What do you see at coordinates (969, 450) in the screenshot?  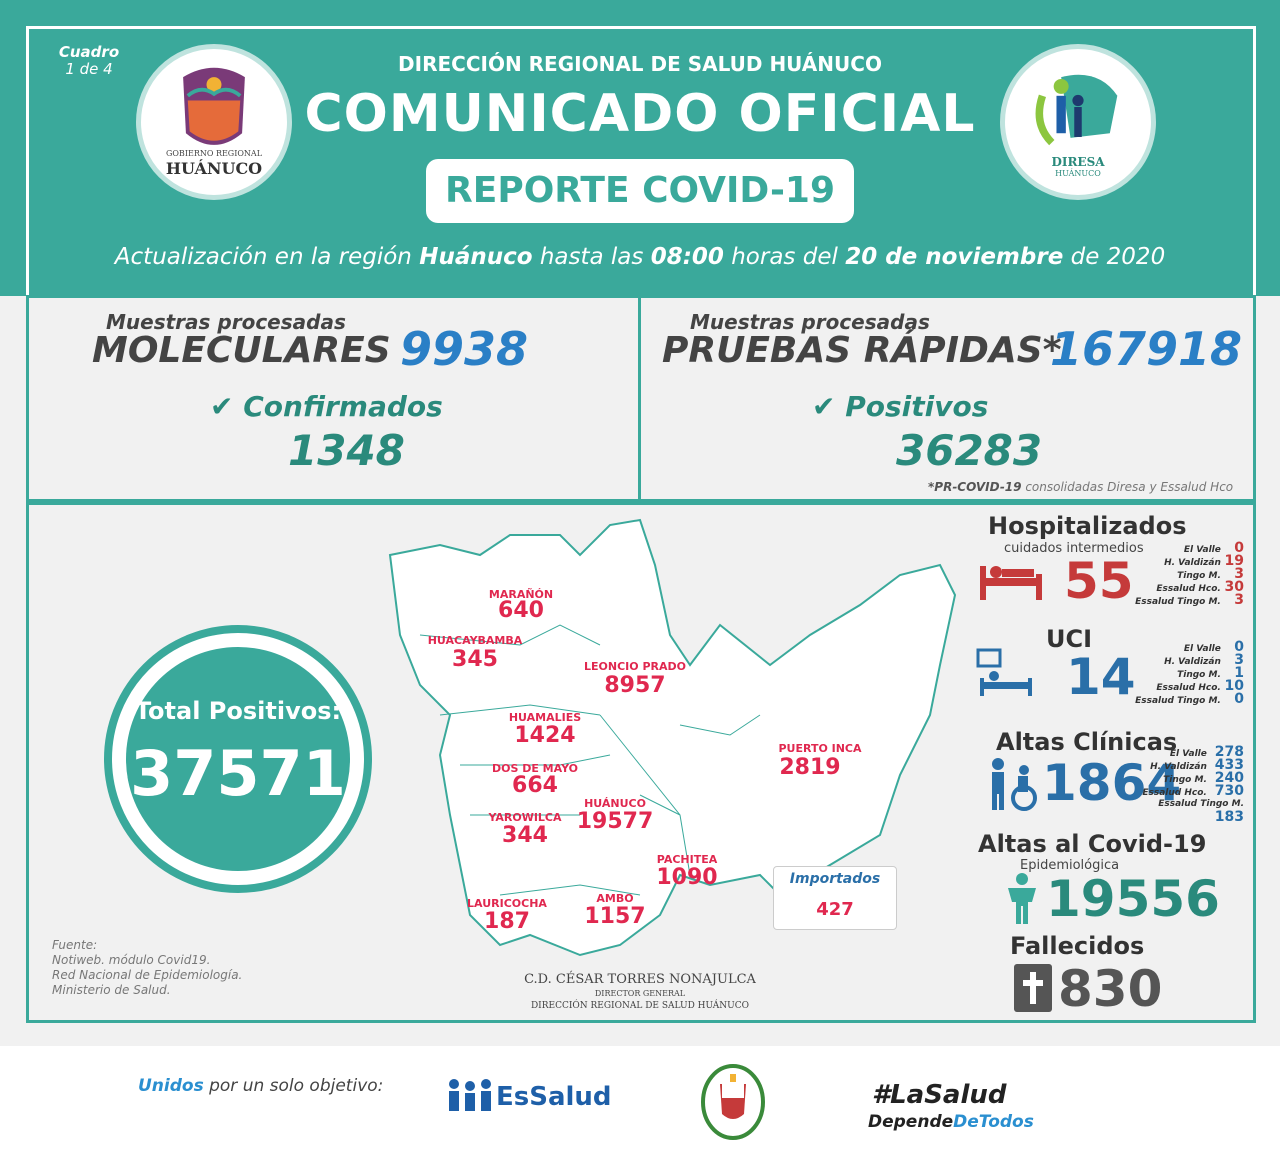 I see `positivos-value: 36283` at bounding box center [969, 450].